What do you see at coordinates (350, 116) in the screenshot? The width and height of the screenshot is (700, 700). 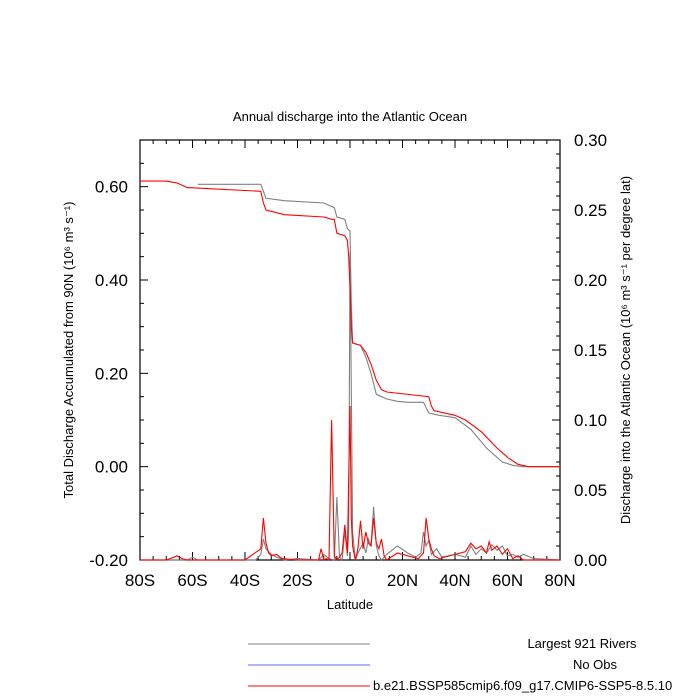 I see `chart-title: Annual discharge into the Atlantic Ocean` at bounding box center [350, 116].